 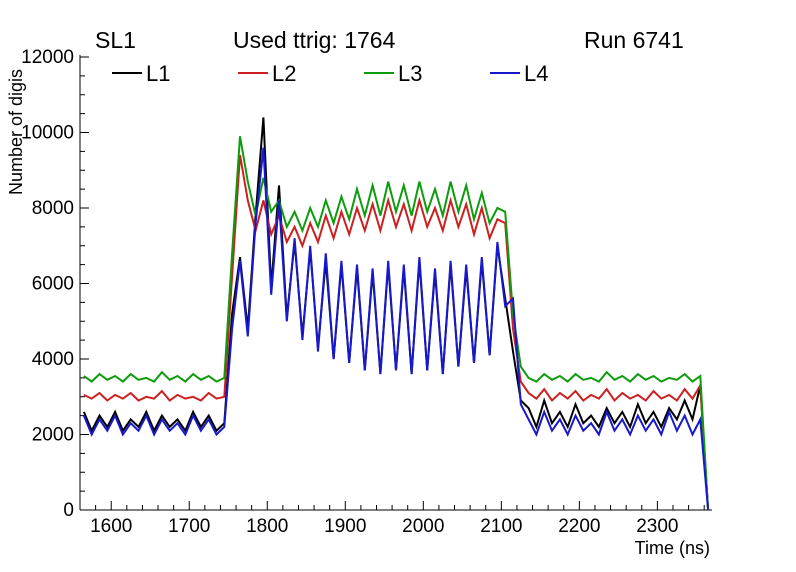 What do you see at coordinates (501, 526) in the screenshot?
I see `x-tick-label: 2100` at bounding box center [501, 526].